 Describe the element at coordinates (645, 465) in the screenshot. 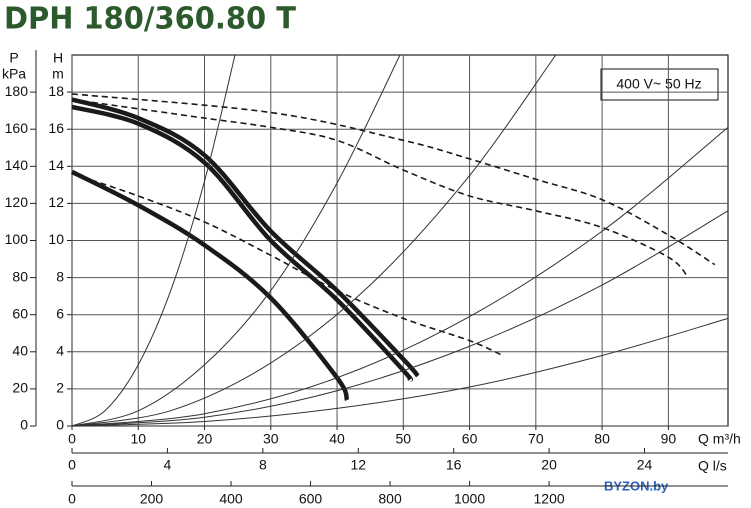

I see `x2-tick-label: 24` at that location.